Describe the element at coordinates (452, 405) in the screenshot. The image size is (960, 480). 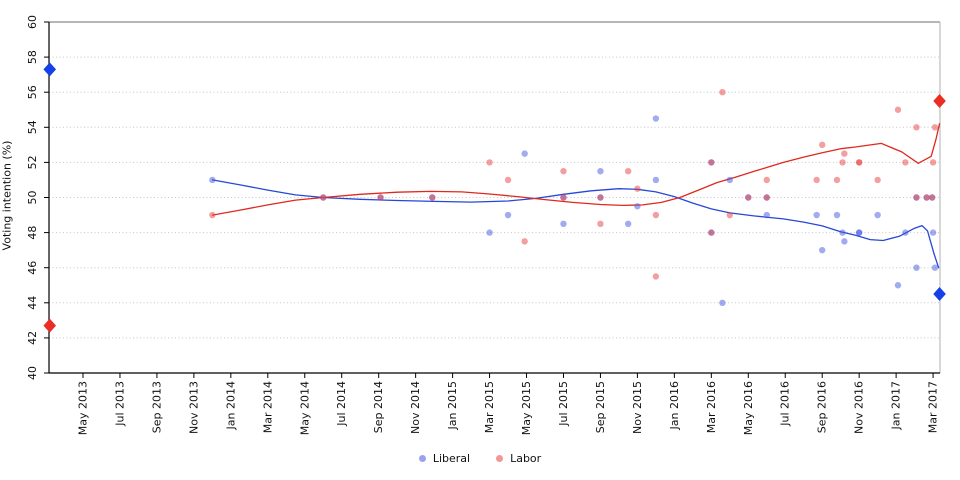
I see `x-tick-label: Jan 2015` at that location.